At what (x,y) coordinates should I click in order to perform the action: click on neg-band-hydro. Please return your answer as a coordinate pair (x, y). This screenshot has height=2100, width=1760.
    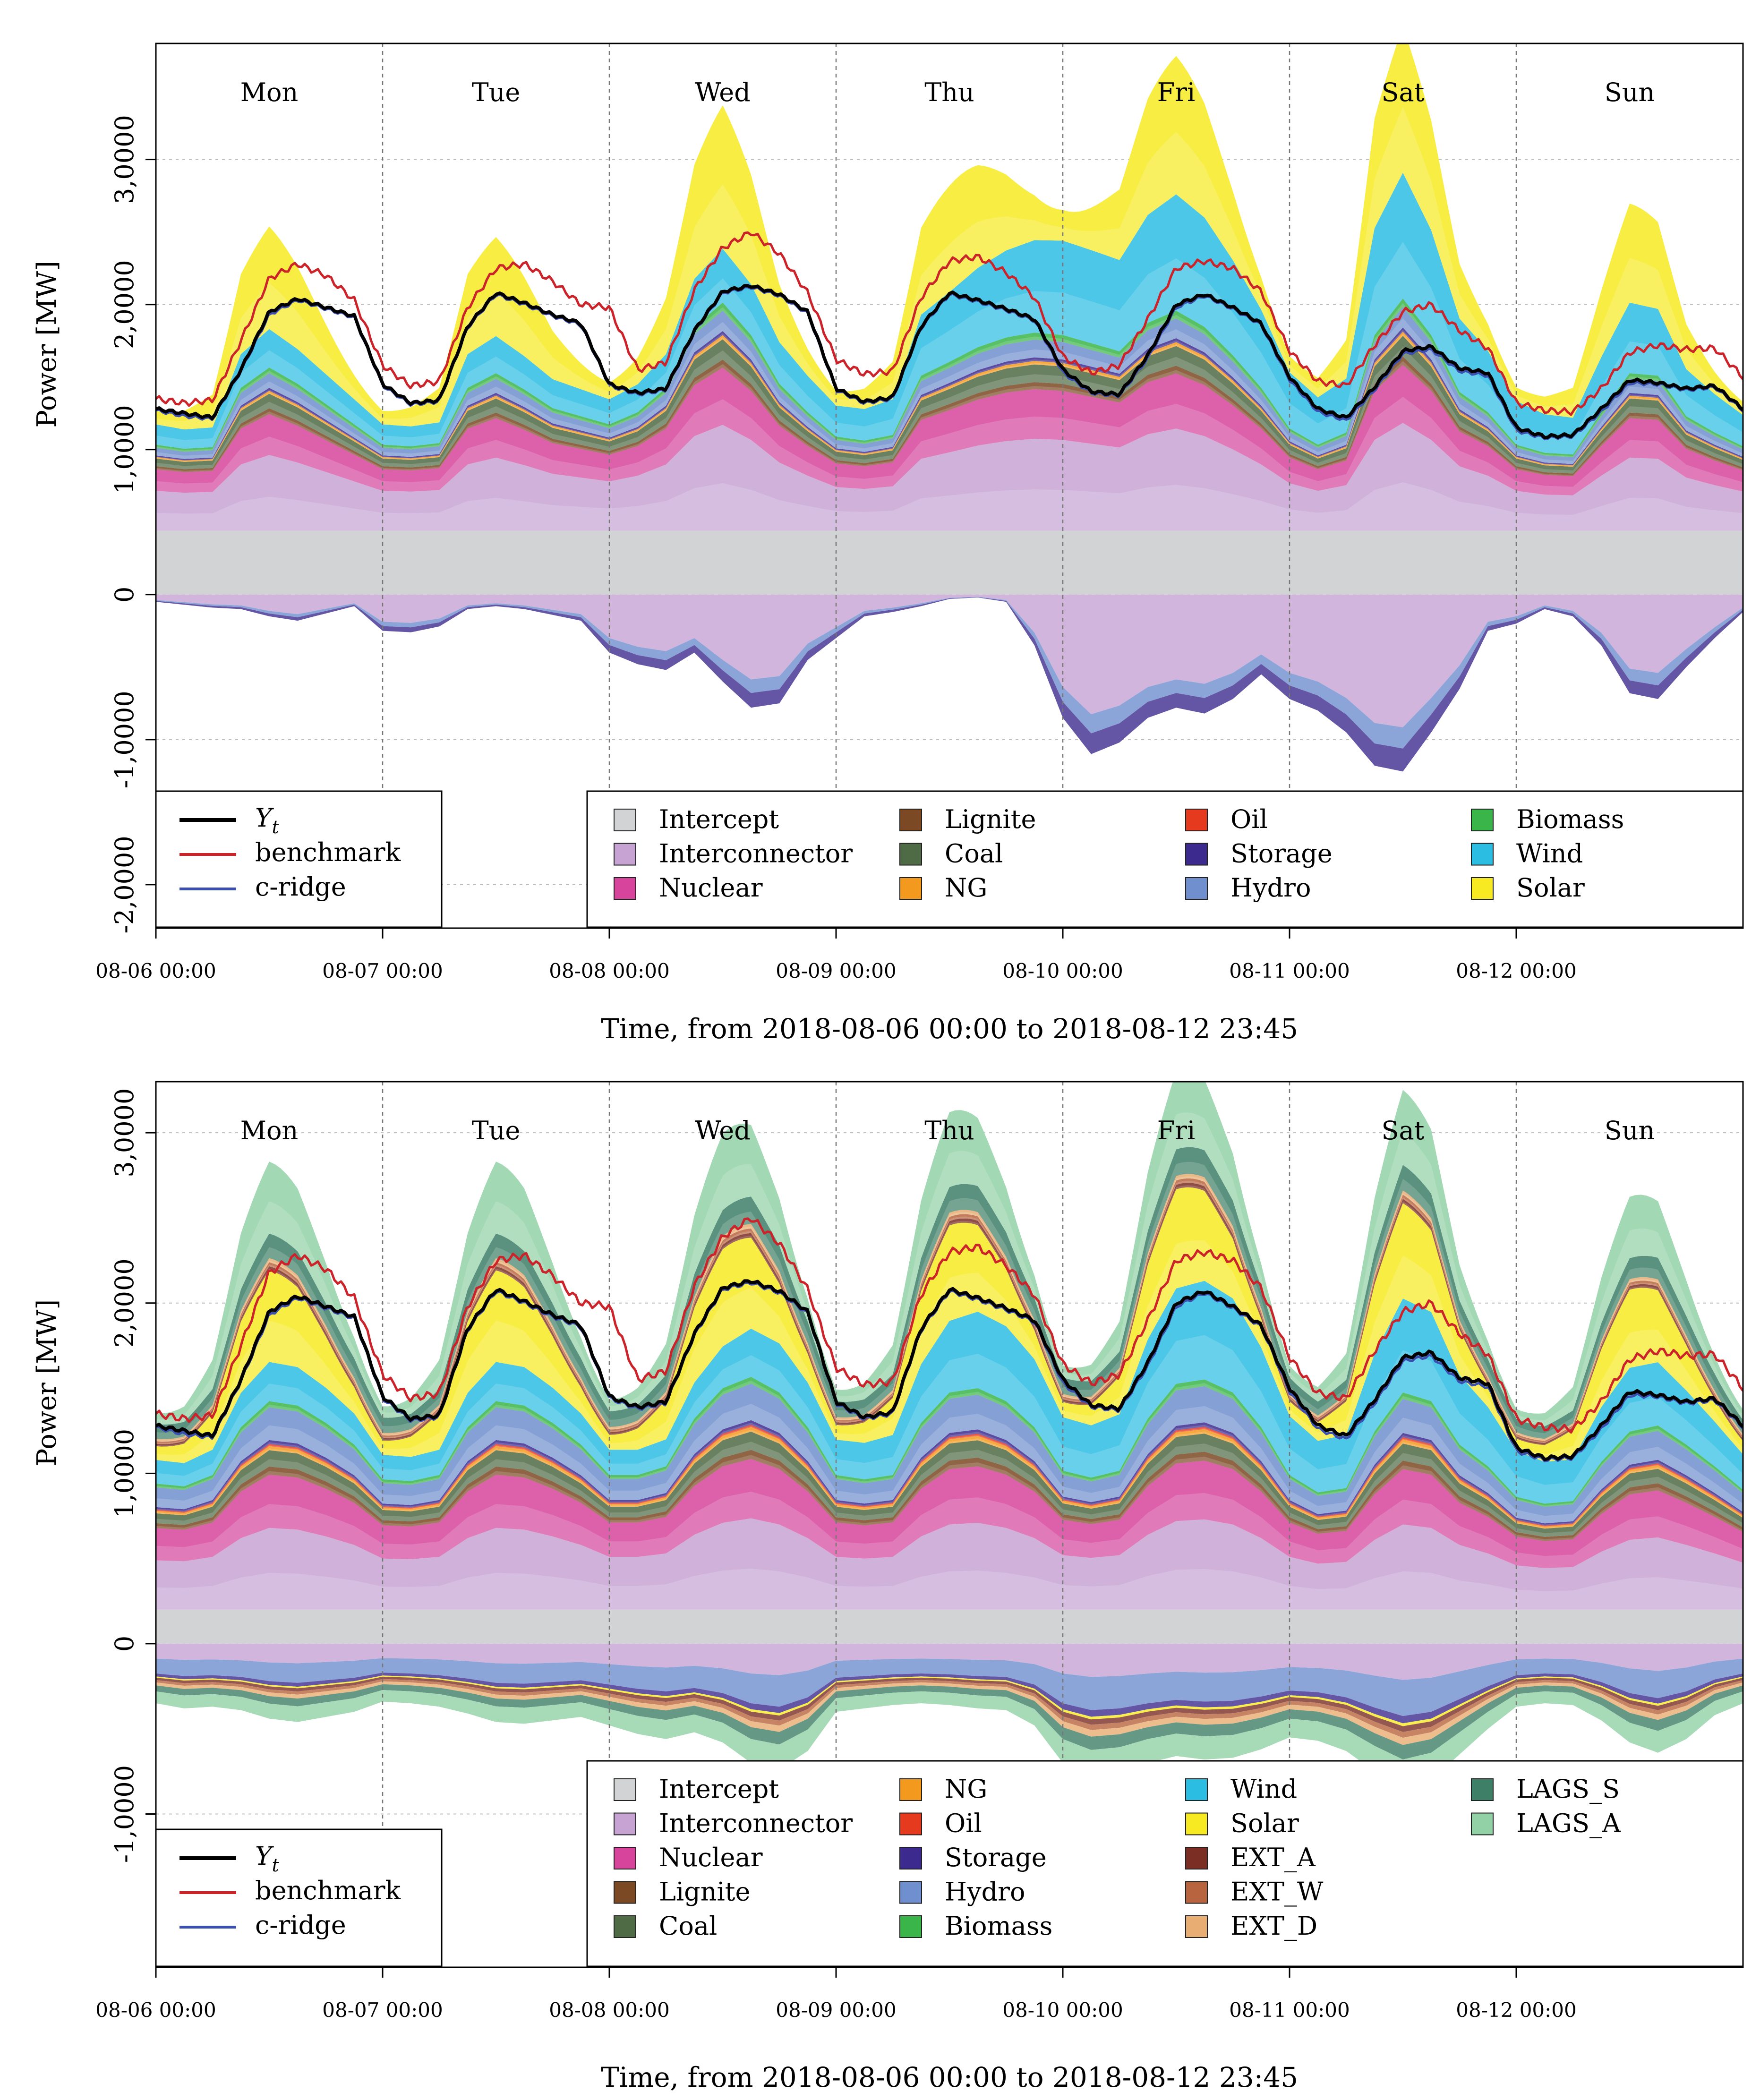
    Looking at the image, I should click on (950, 673).